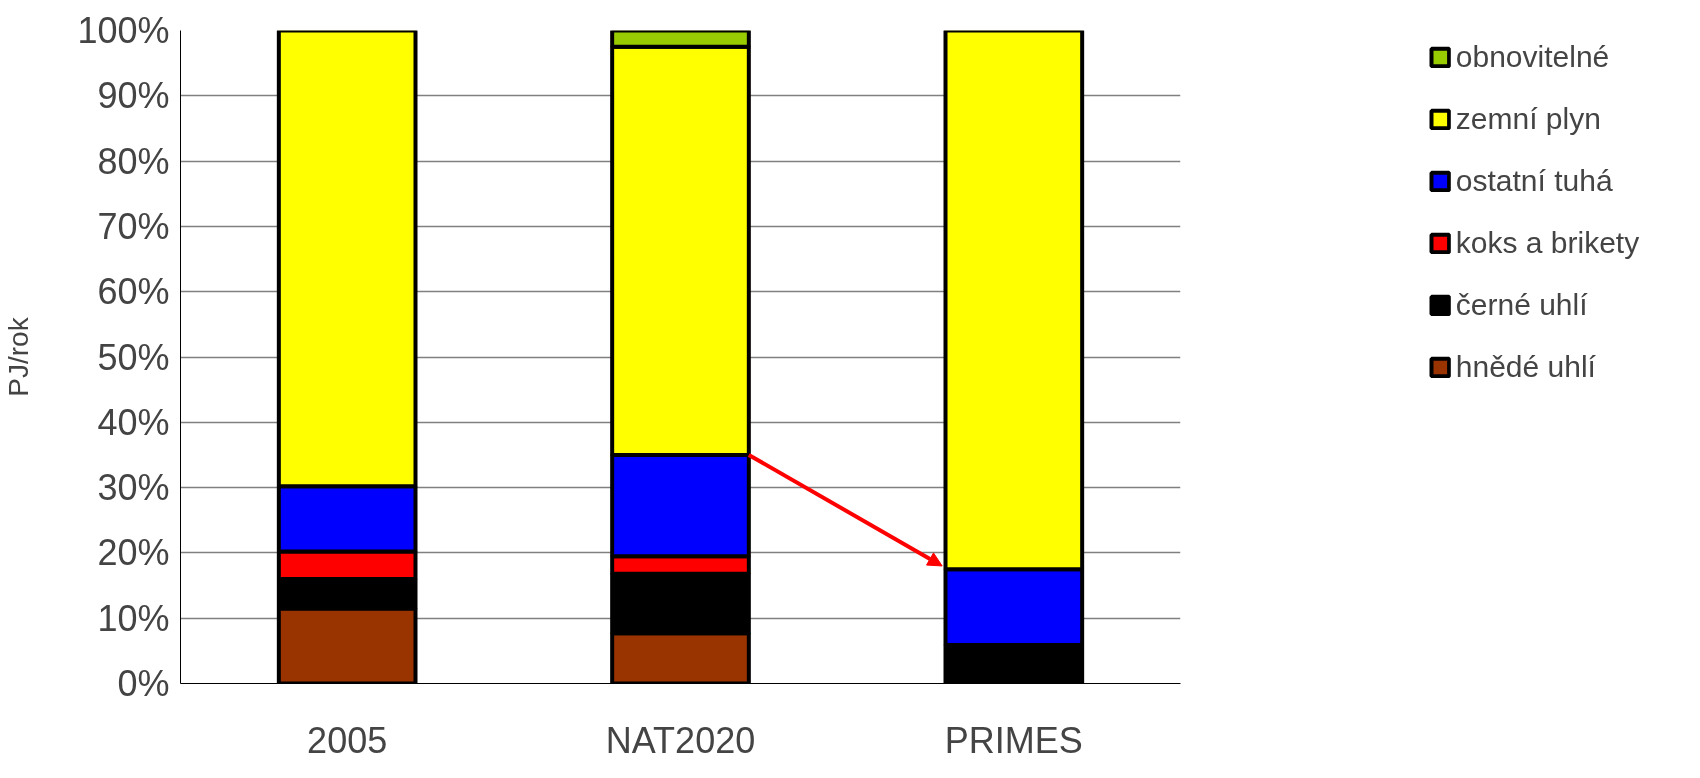 The image size is (1700, 778). I want to click on y-tick-label: 70%, so click(133, 226).